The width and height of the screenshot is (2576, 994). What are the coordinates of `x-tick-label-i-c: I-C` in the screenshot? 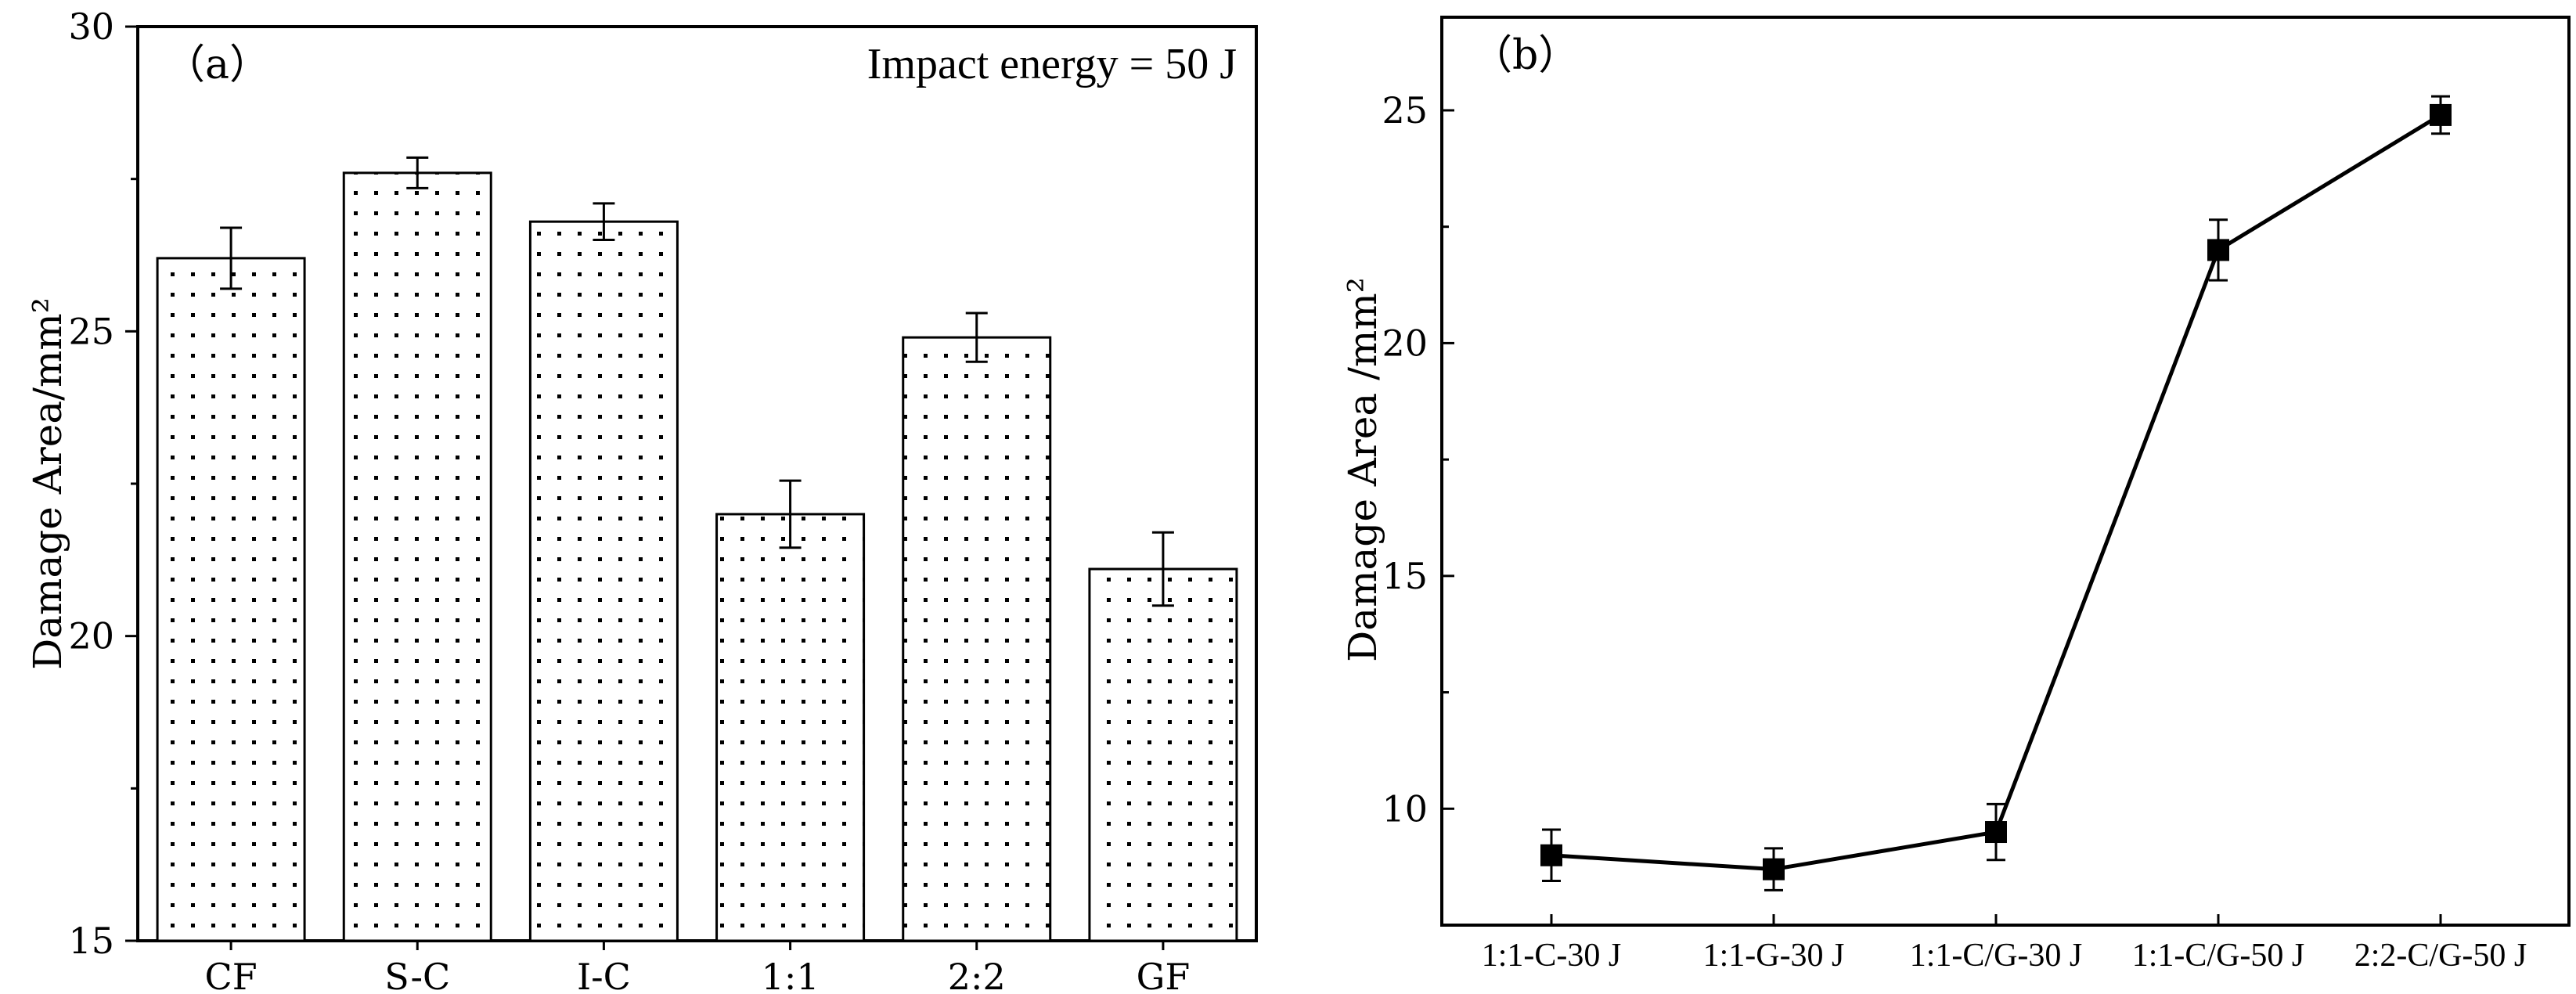 It's located at (604, 975).